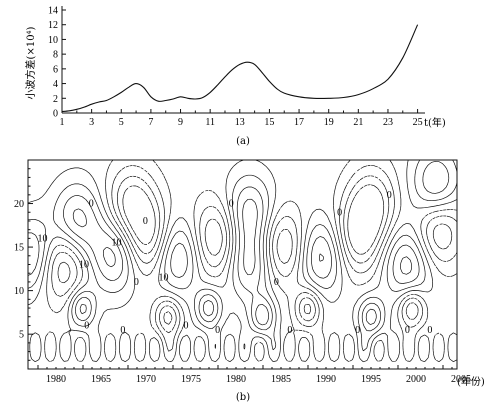 This screenshot has height=405, width=492. I want to click on contour-x-tick-label: 1995, so click(371, 379).